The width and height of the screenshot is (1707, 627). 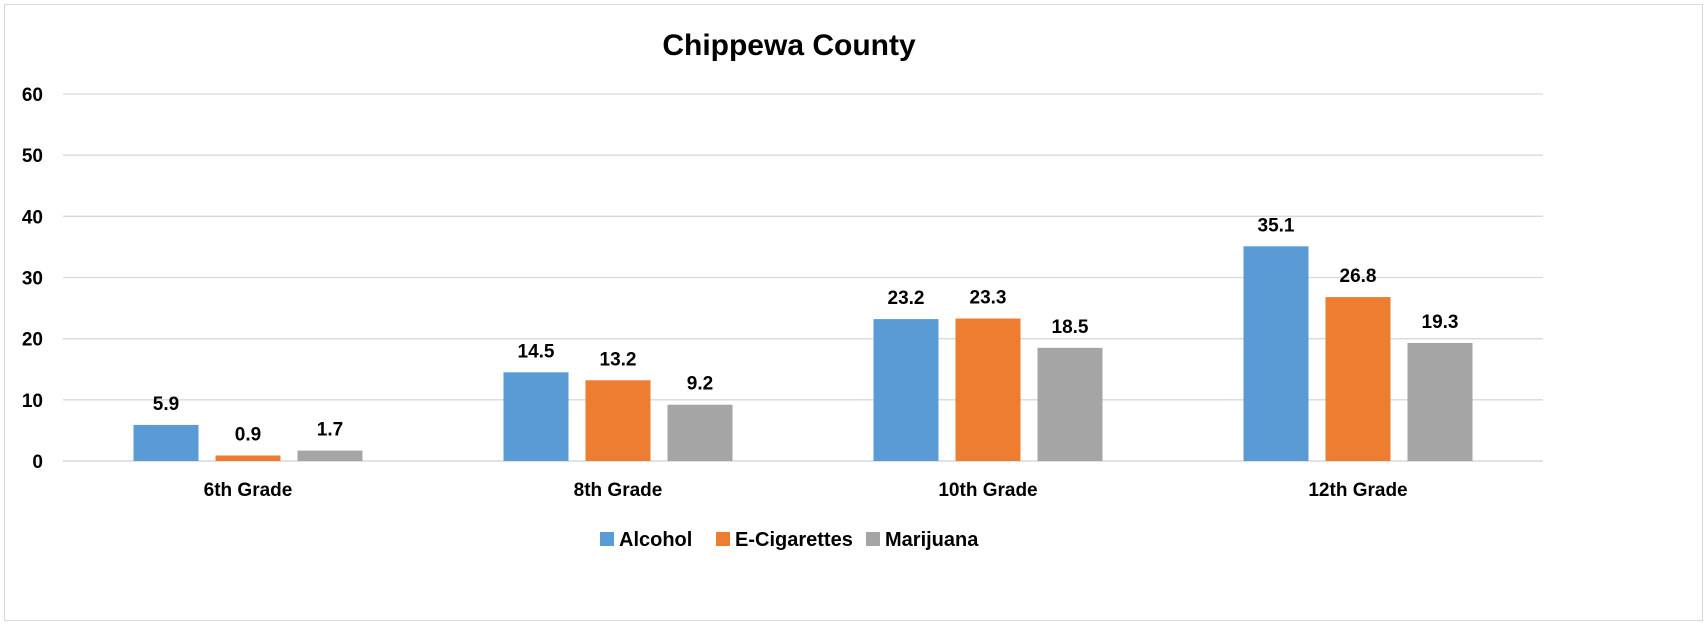 I want to click on data-label: 1.7, so click(x=330, y=430).